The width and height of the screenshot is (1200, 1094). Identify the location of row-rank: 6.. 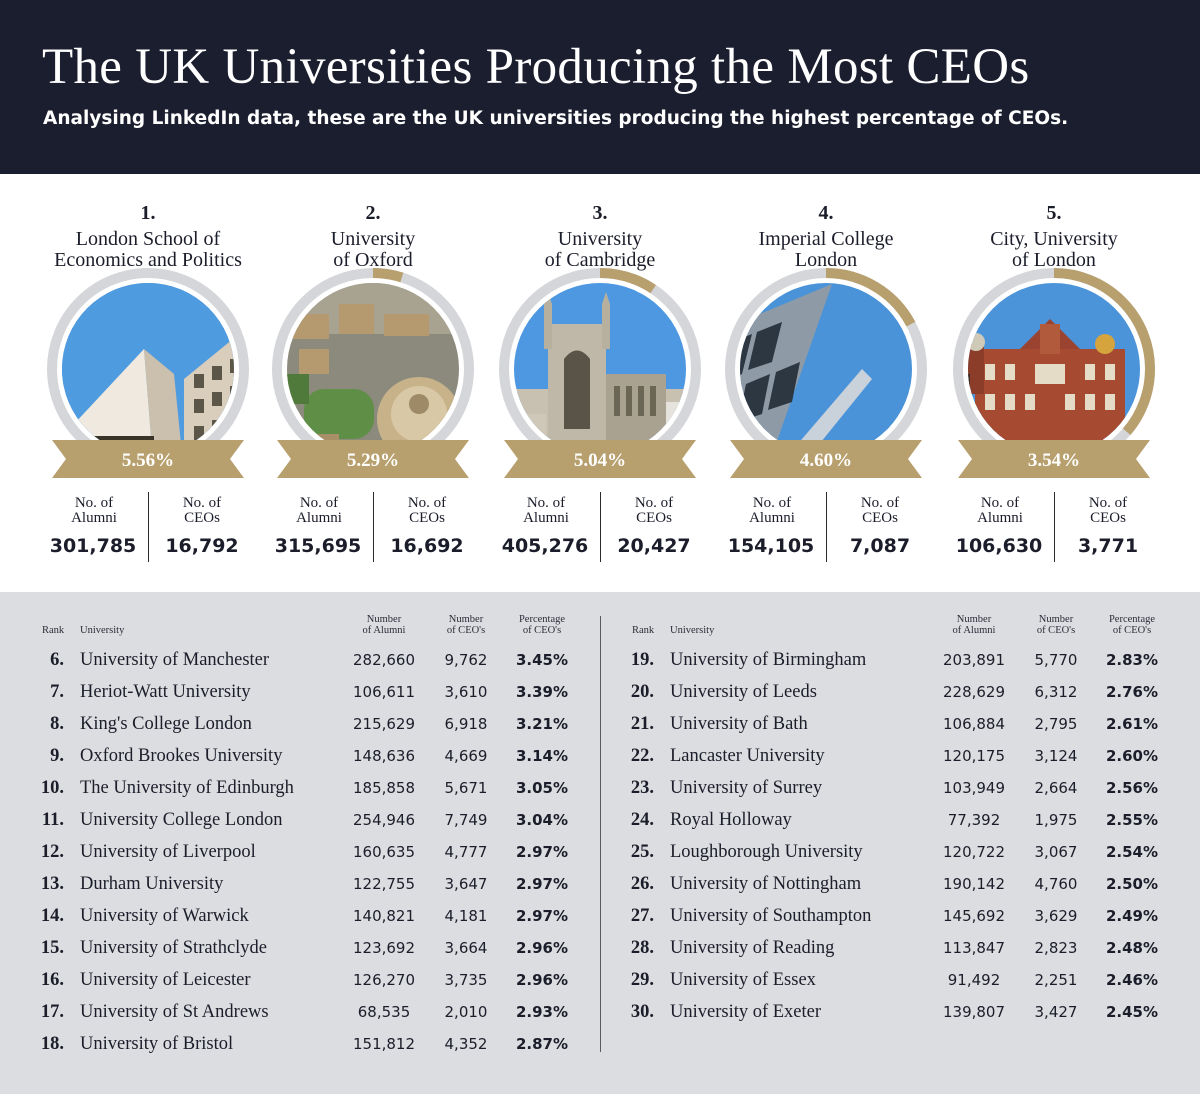
(57, 660).